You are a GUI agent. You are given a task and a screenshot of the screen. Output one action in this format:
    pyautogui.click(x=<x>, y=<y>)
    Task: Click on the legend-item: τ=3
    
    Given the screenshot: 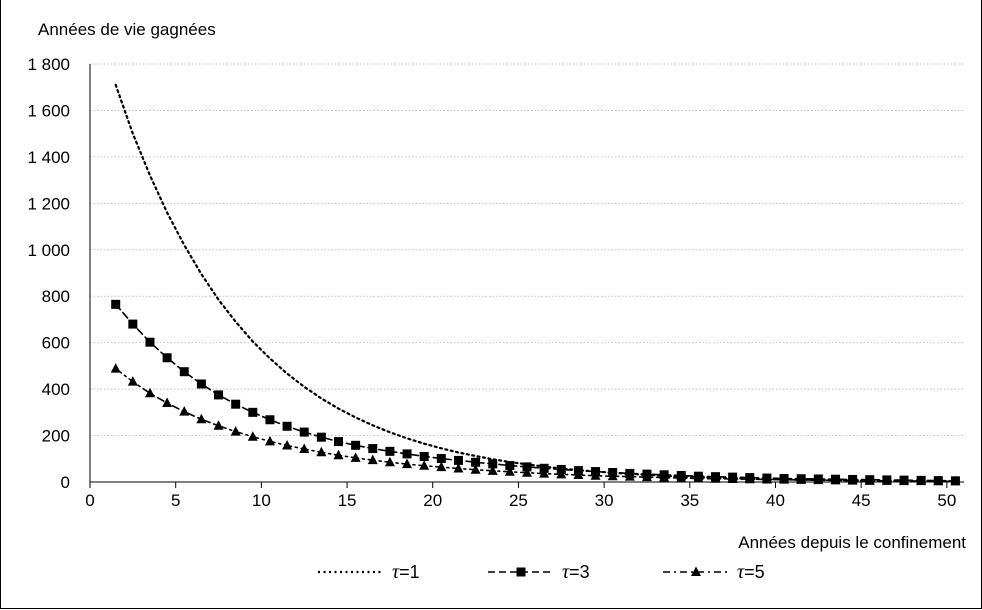 What is the action you would take?
    pyautogui.click(x=539, y=572)
    